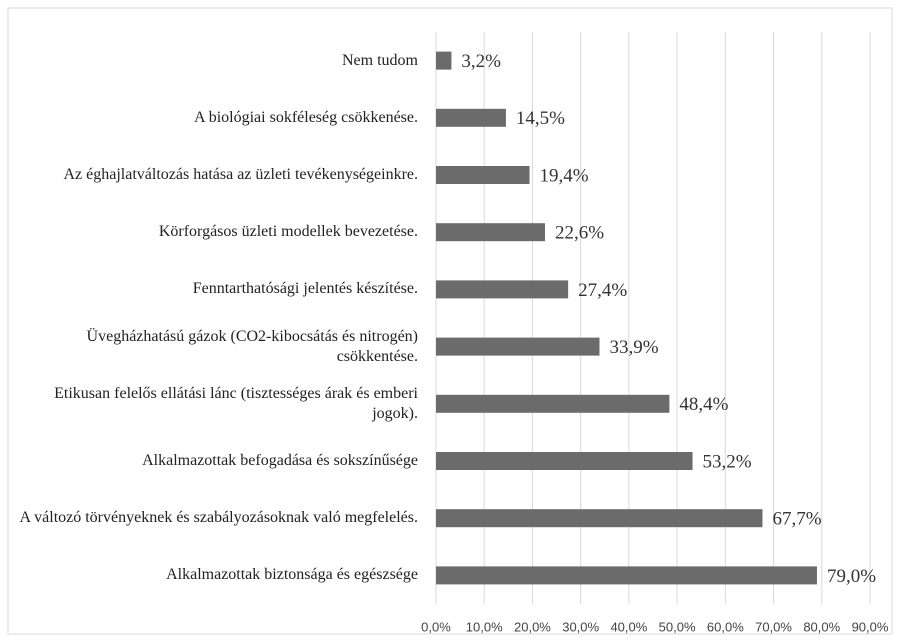 This screenshot has width=900, height=642. I want to click on x-tick-label: 60,0%, so click(725, 626).